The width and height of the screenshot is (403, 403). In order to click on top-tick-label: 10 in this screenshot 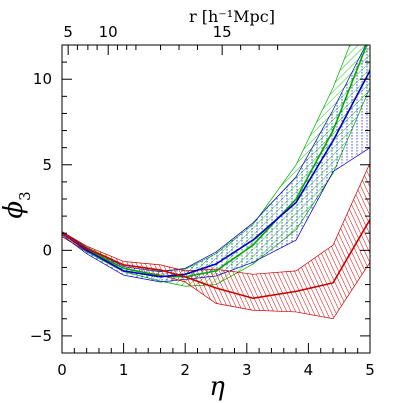, I will do `click(108, 32)`.